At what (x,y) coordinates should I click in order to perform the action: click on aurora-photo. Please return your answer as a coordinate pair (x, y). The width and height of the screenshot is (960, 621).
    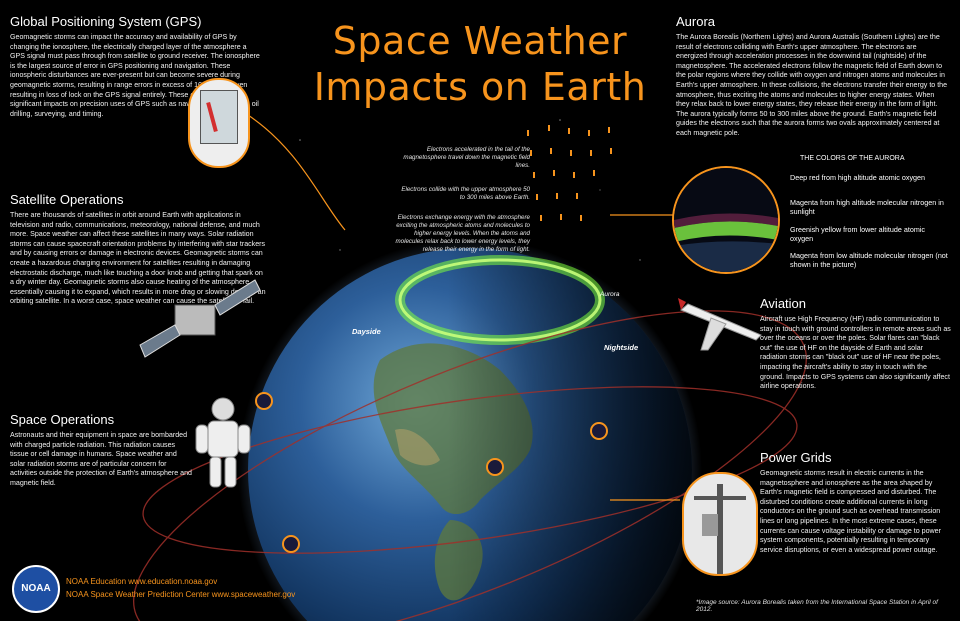
    Looking at the image, I should click on (726, 220).